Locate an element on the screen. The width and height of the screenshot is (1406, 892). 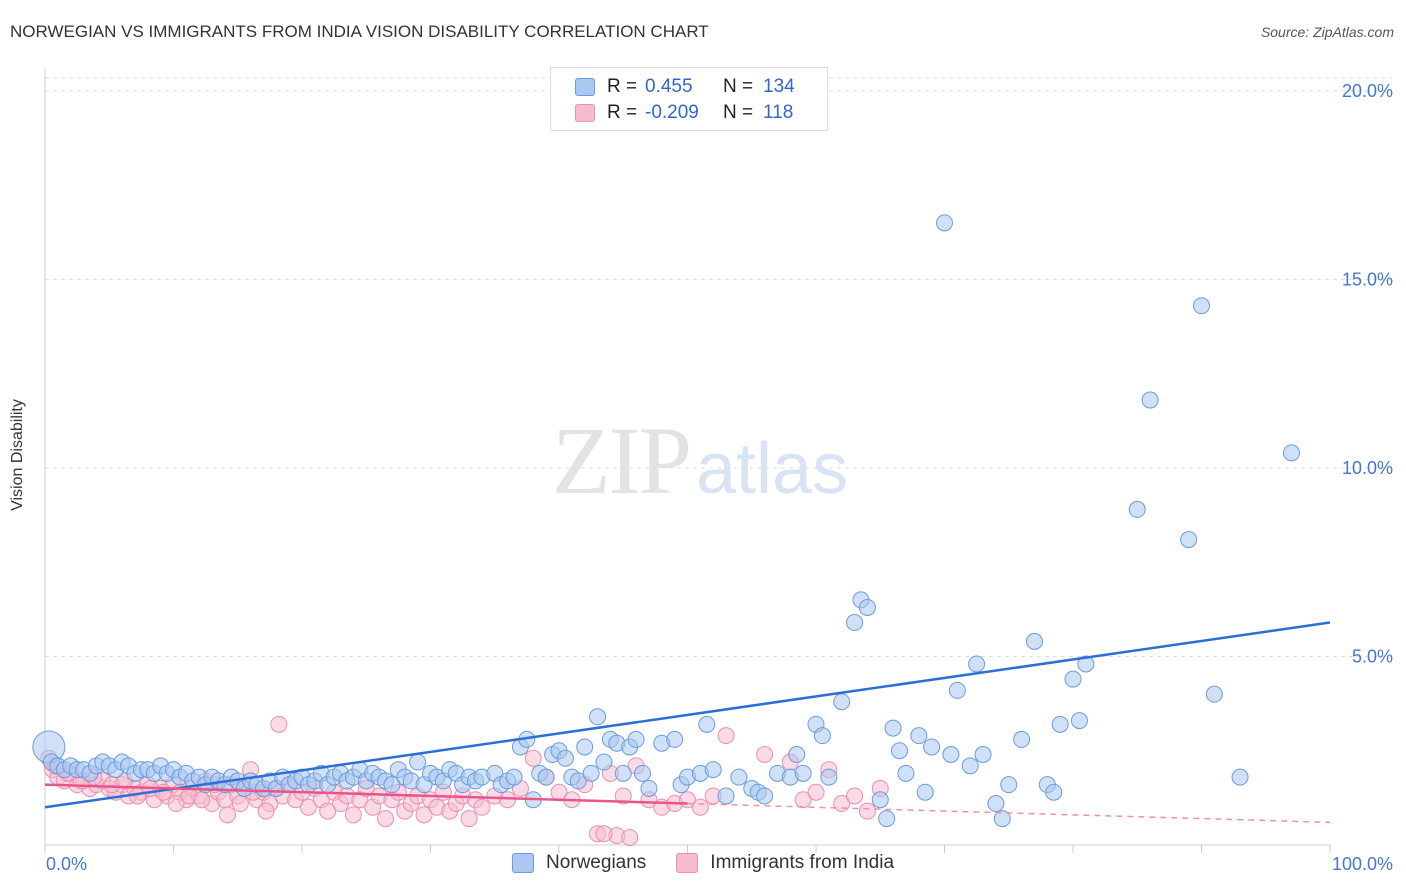
legend-item-india: Immigrants from India is located at coordinates (785, 863).